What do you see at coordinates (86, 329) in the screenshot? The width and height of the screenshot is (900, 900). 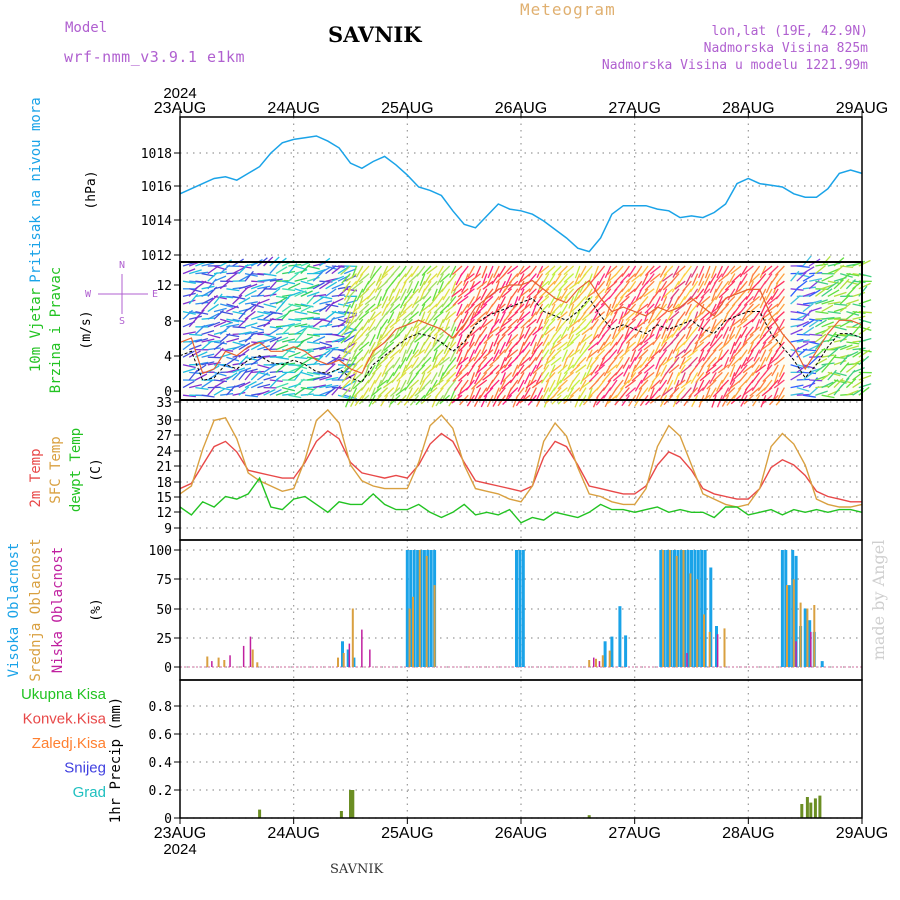 I see `wind-unit-label: (m/s)` at bounding box center [86, 329].